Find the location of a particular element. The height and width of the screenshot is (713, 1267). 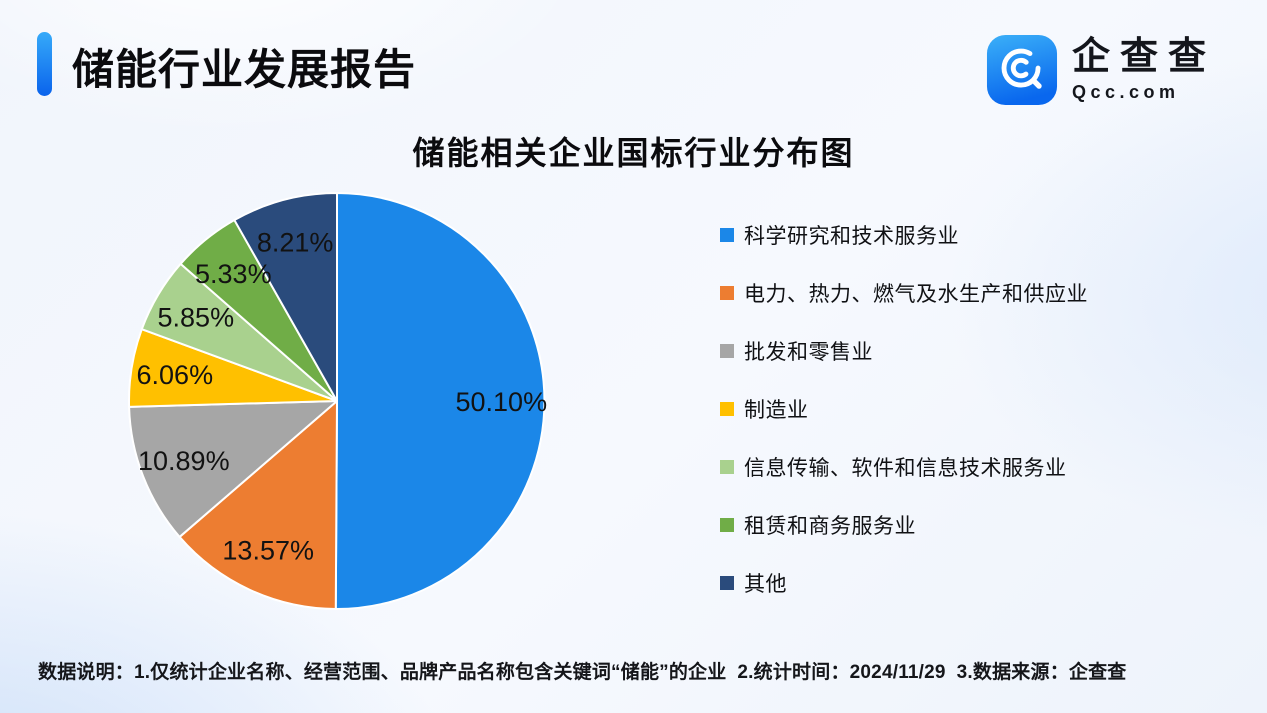

pie-label-1: 13.57% is located at coordinates (268, 551).